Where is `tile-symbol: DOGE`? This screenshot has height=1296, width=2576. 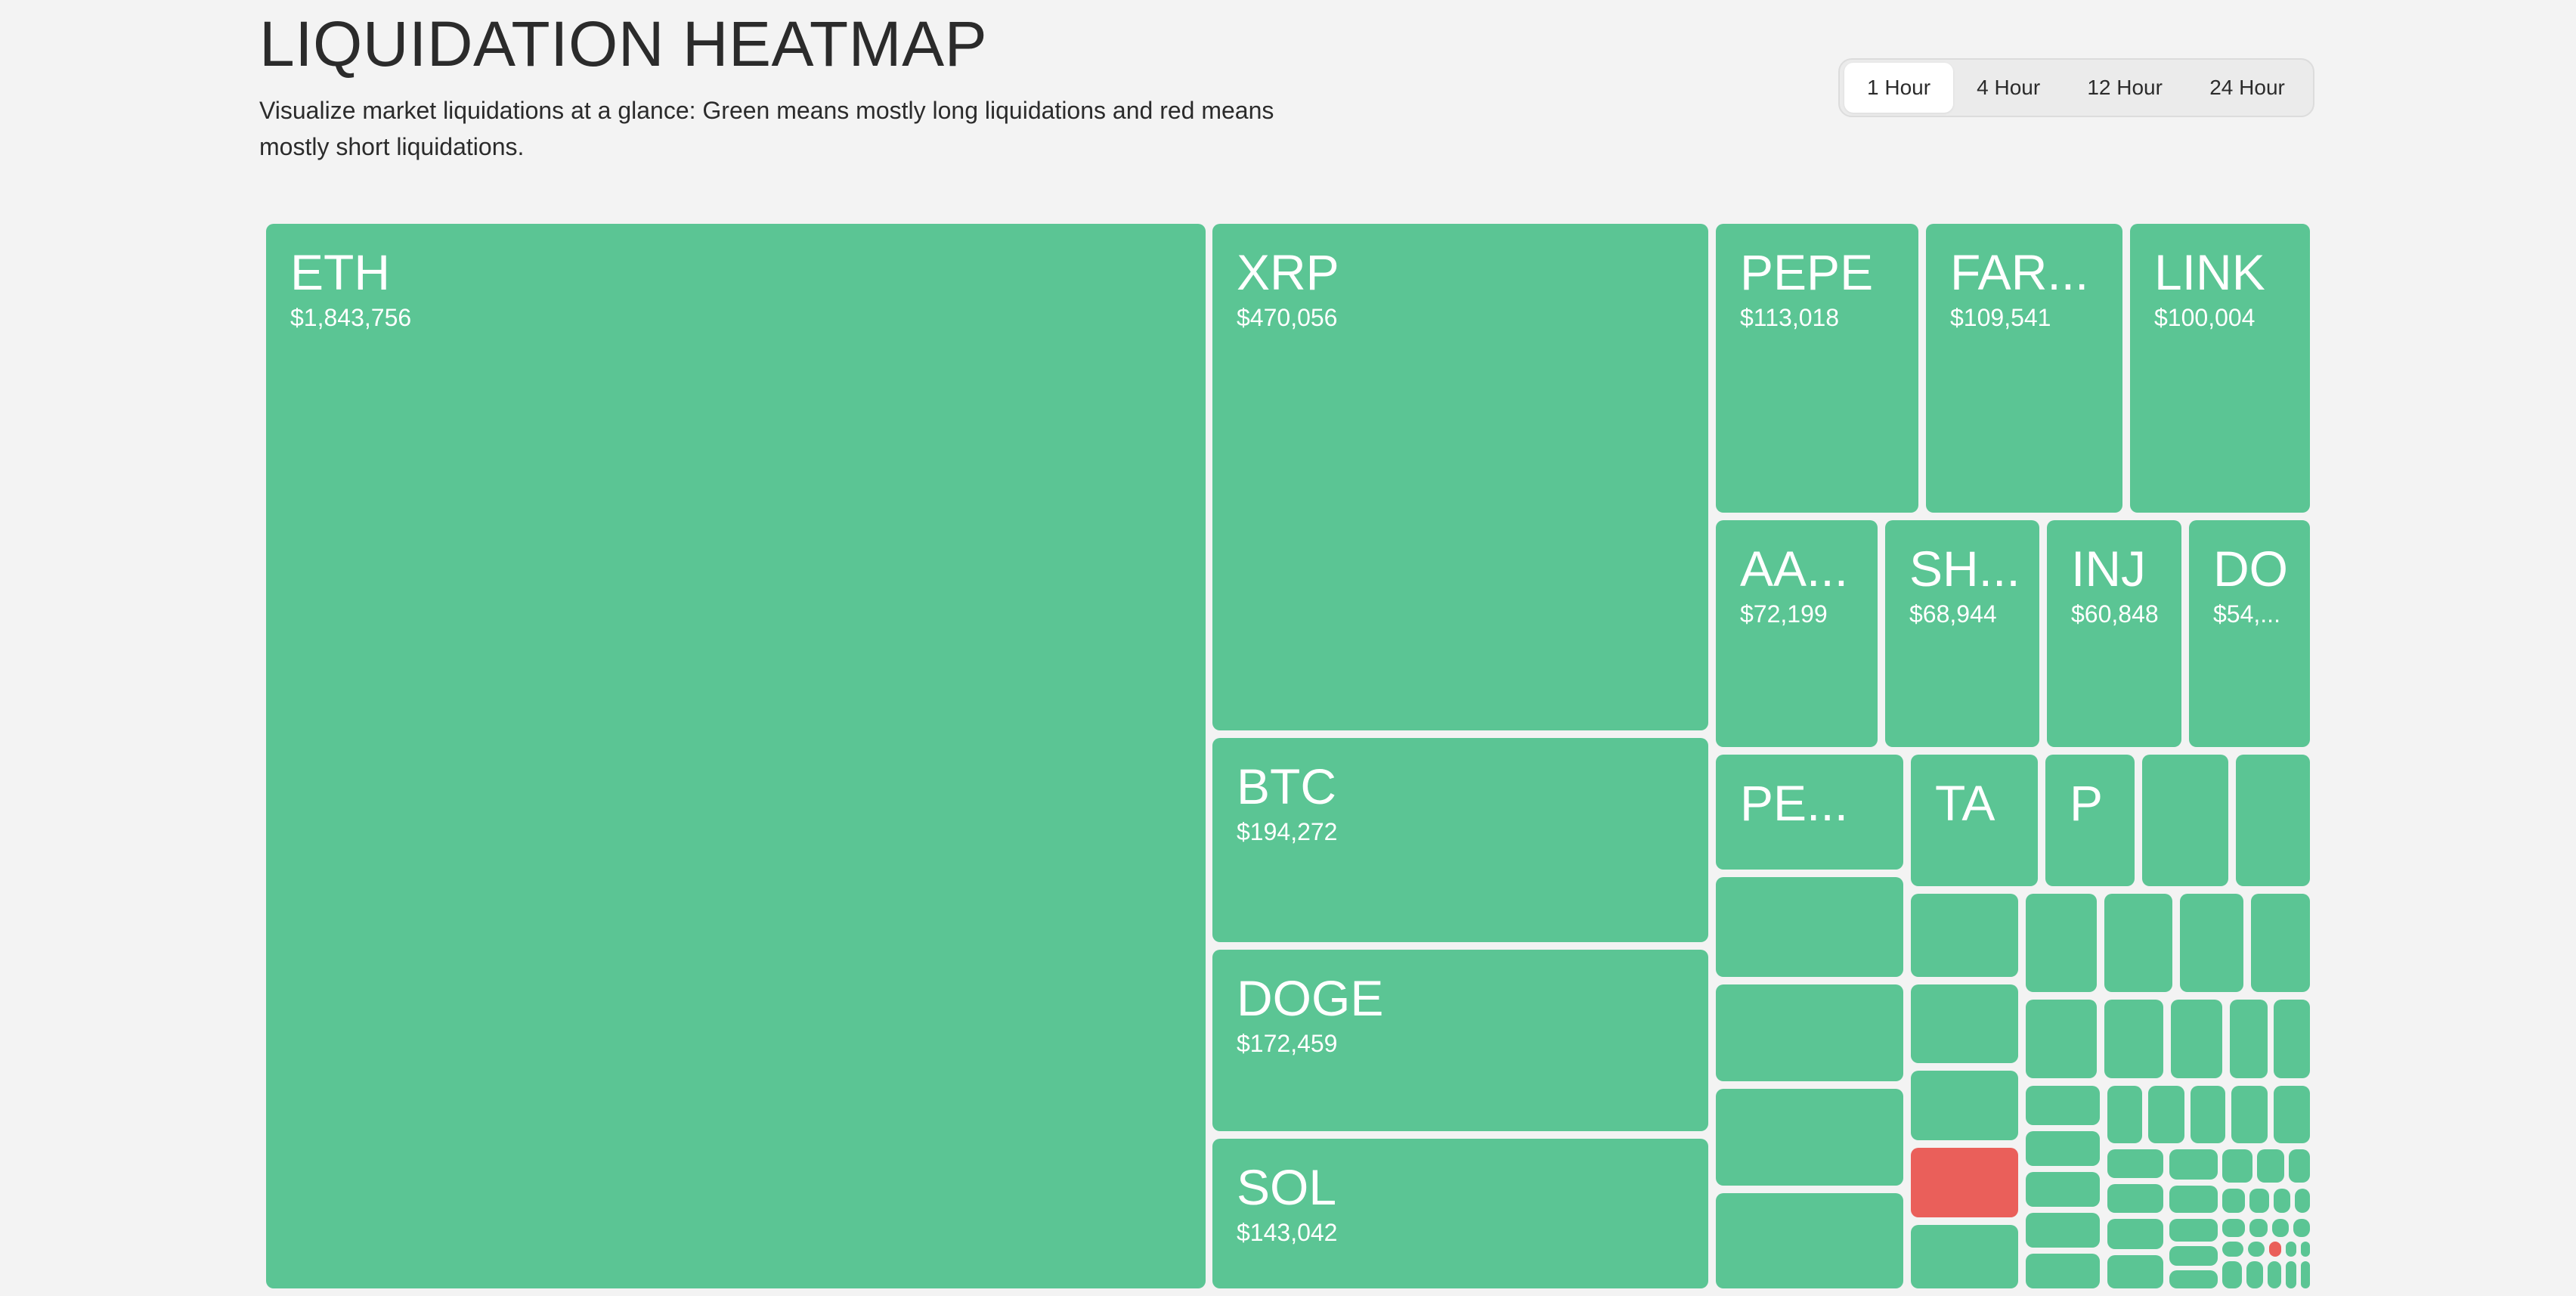
tile-symbol: DOGE is located at coordinates (1310, 998).